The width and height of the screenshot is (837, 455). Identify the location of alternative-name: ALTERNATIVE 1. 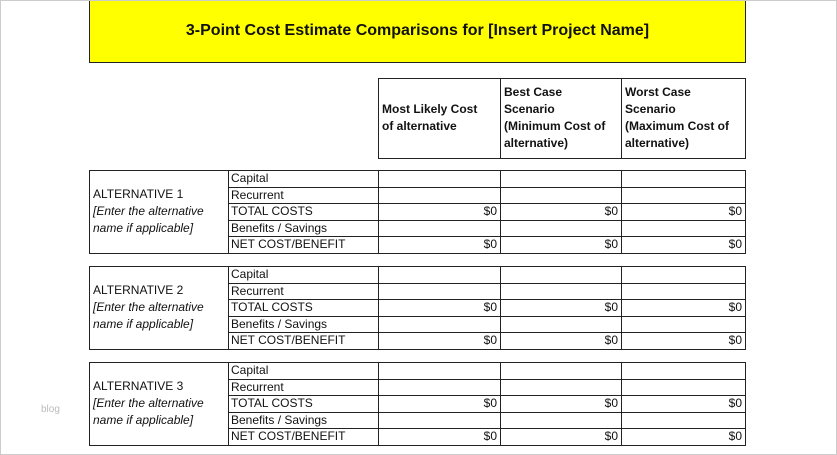
(138, 194).